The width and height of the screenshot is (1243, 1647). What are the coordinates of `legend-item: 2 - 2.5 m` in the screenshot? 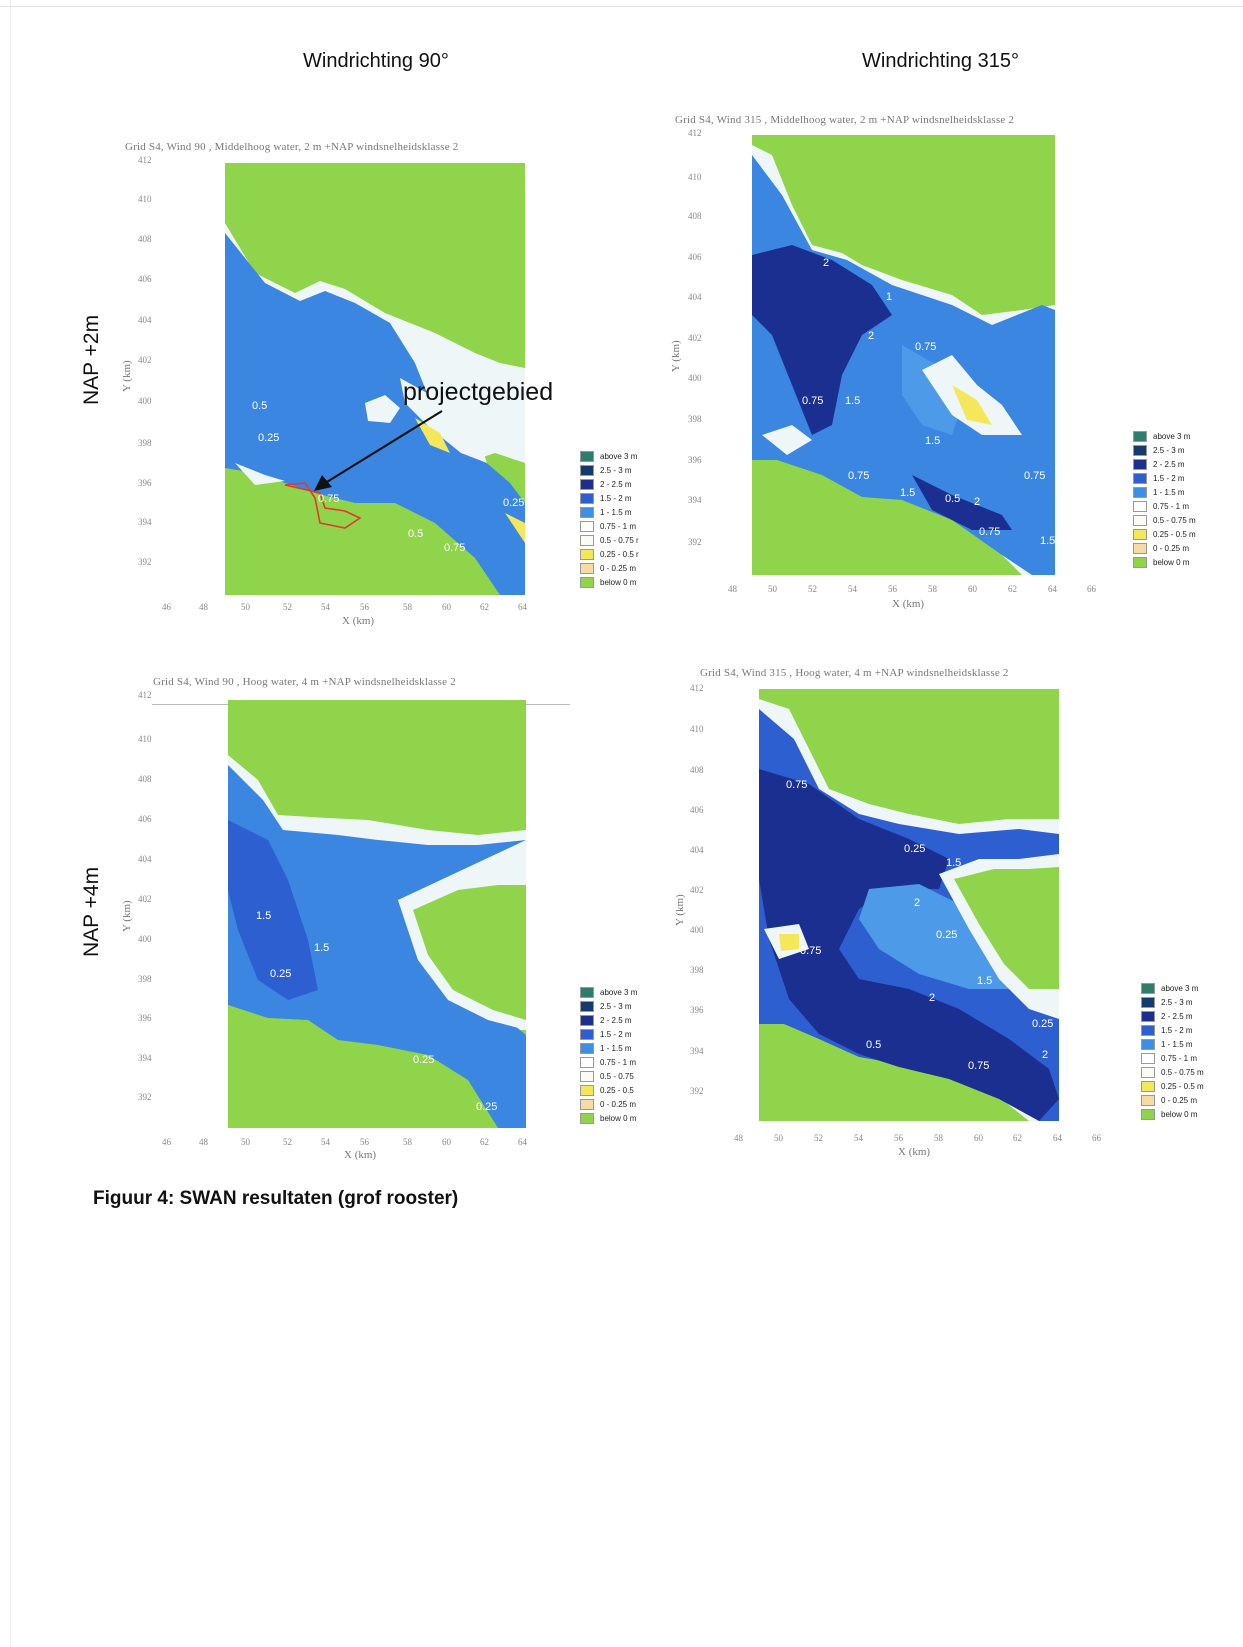 It's located at (1172, 1016).